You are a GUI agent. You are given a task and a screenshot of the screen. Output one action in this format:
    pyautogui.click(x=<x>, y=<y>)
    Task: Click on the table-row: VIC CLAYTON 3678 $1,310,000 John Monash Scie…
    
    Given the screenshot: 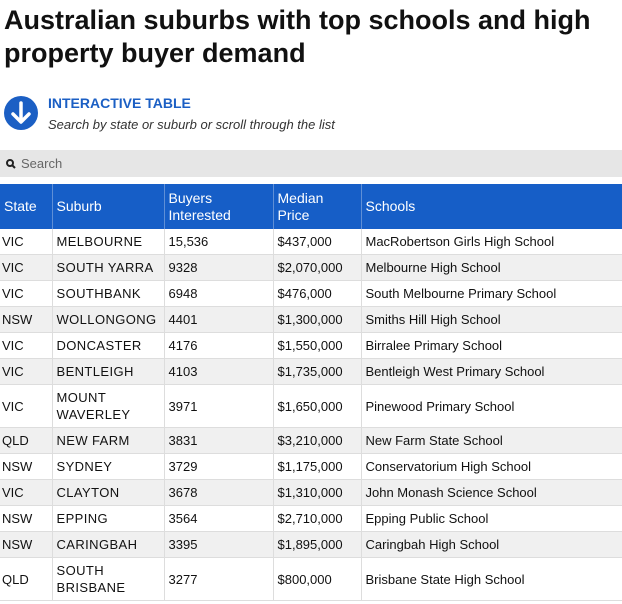 What is the action you would take?
    pyautogui.click(x=311, y=492)
    